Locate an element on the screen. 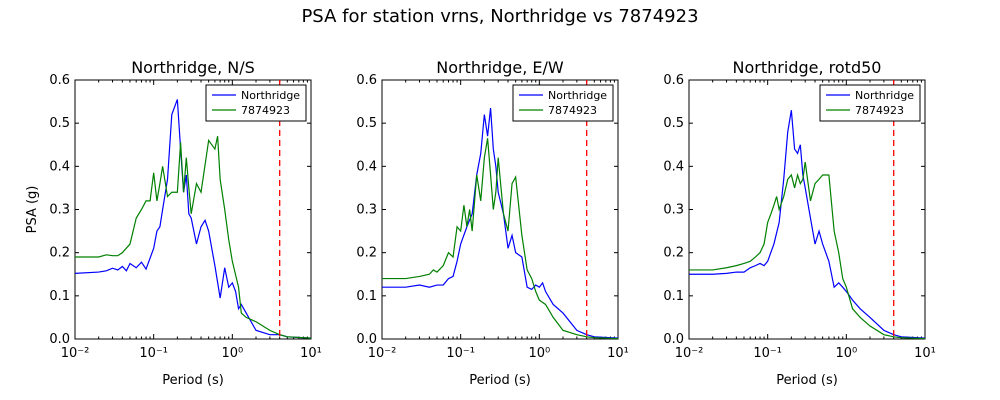  panel-title: Northridge, N/S is located at coordinates (193, 67).